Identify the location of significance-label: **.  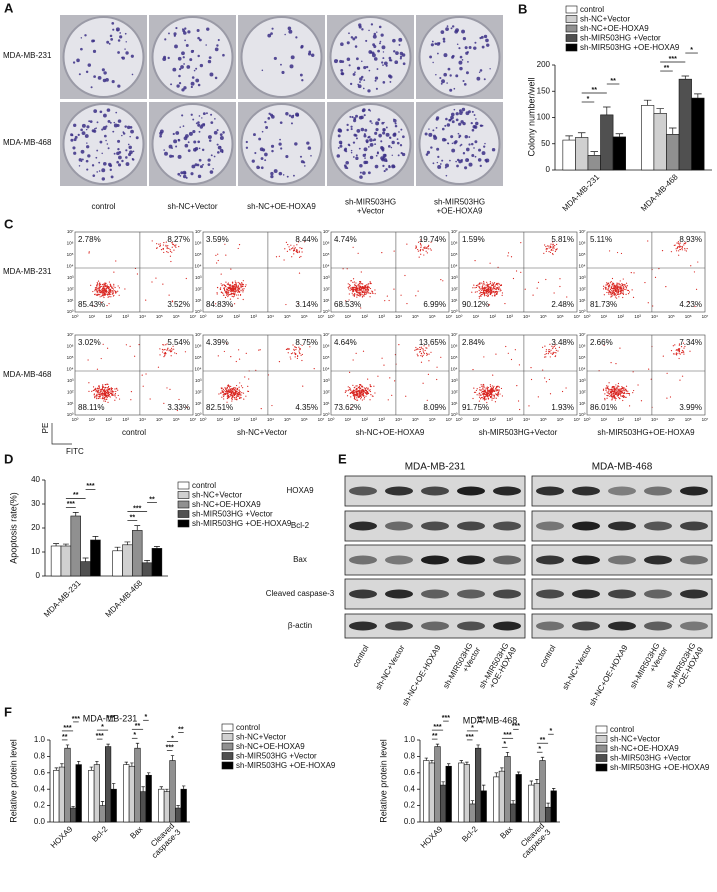
(181, 729).